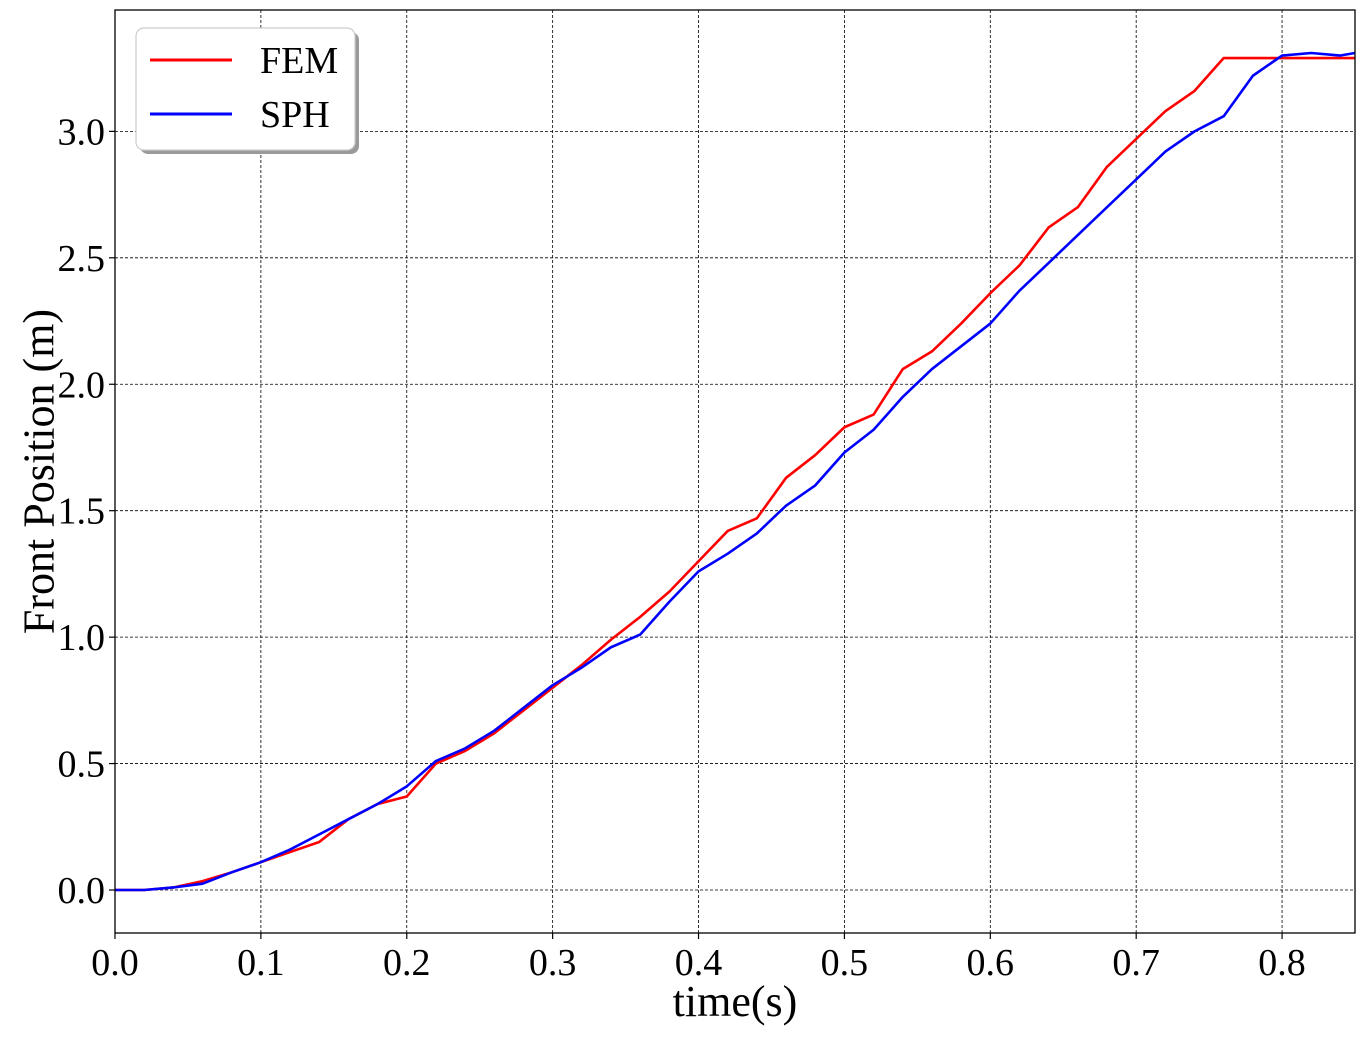 This screenshot has width=1365, height=1040. What do you see at coordinates (845, 963) in the screenshot?
I see `x-tick-label: 0.5` at bounding box center [845, 963].